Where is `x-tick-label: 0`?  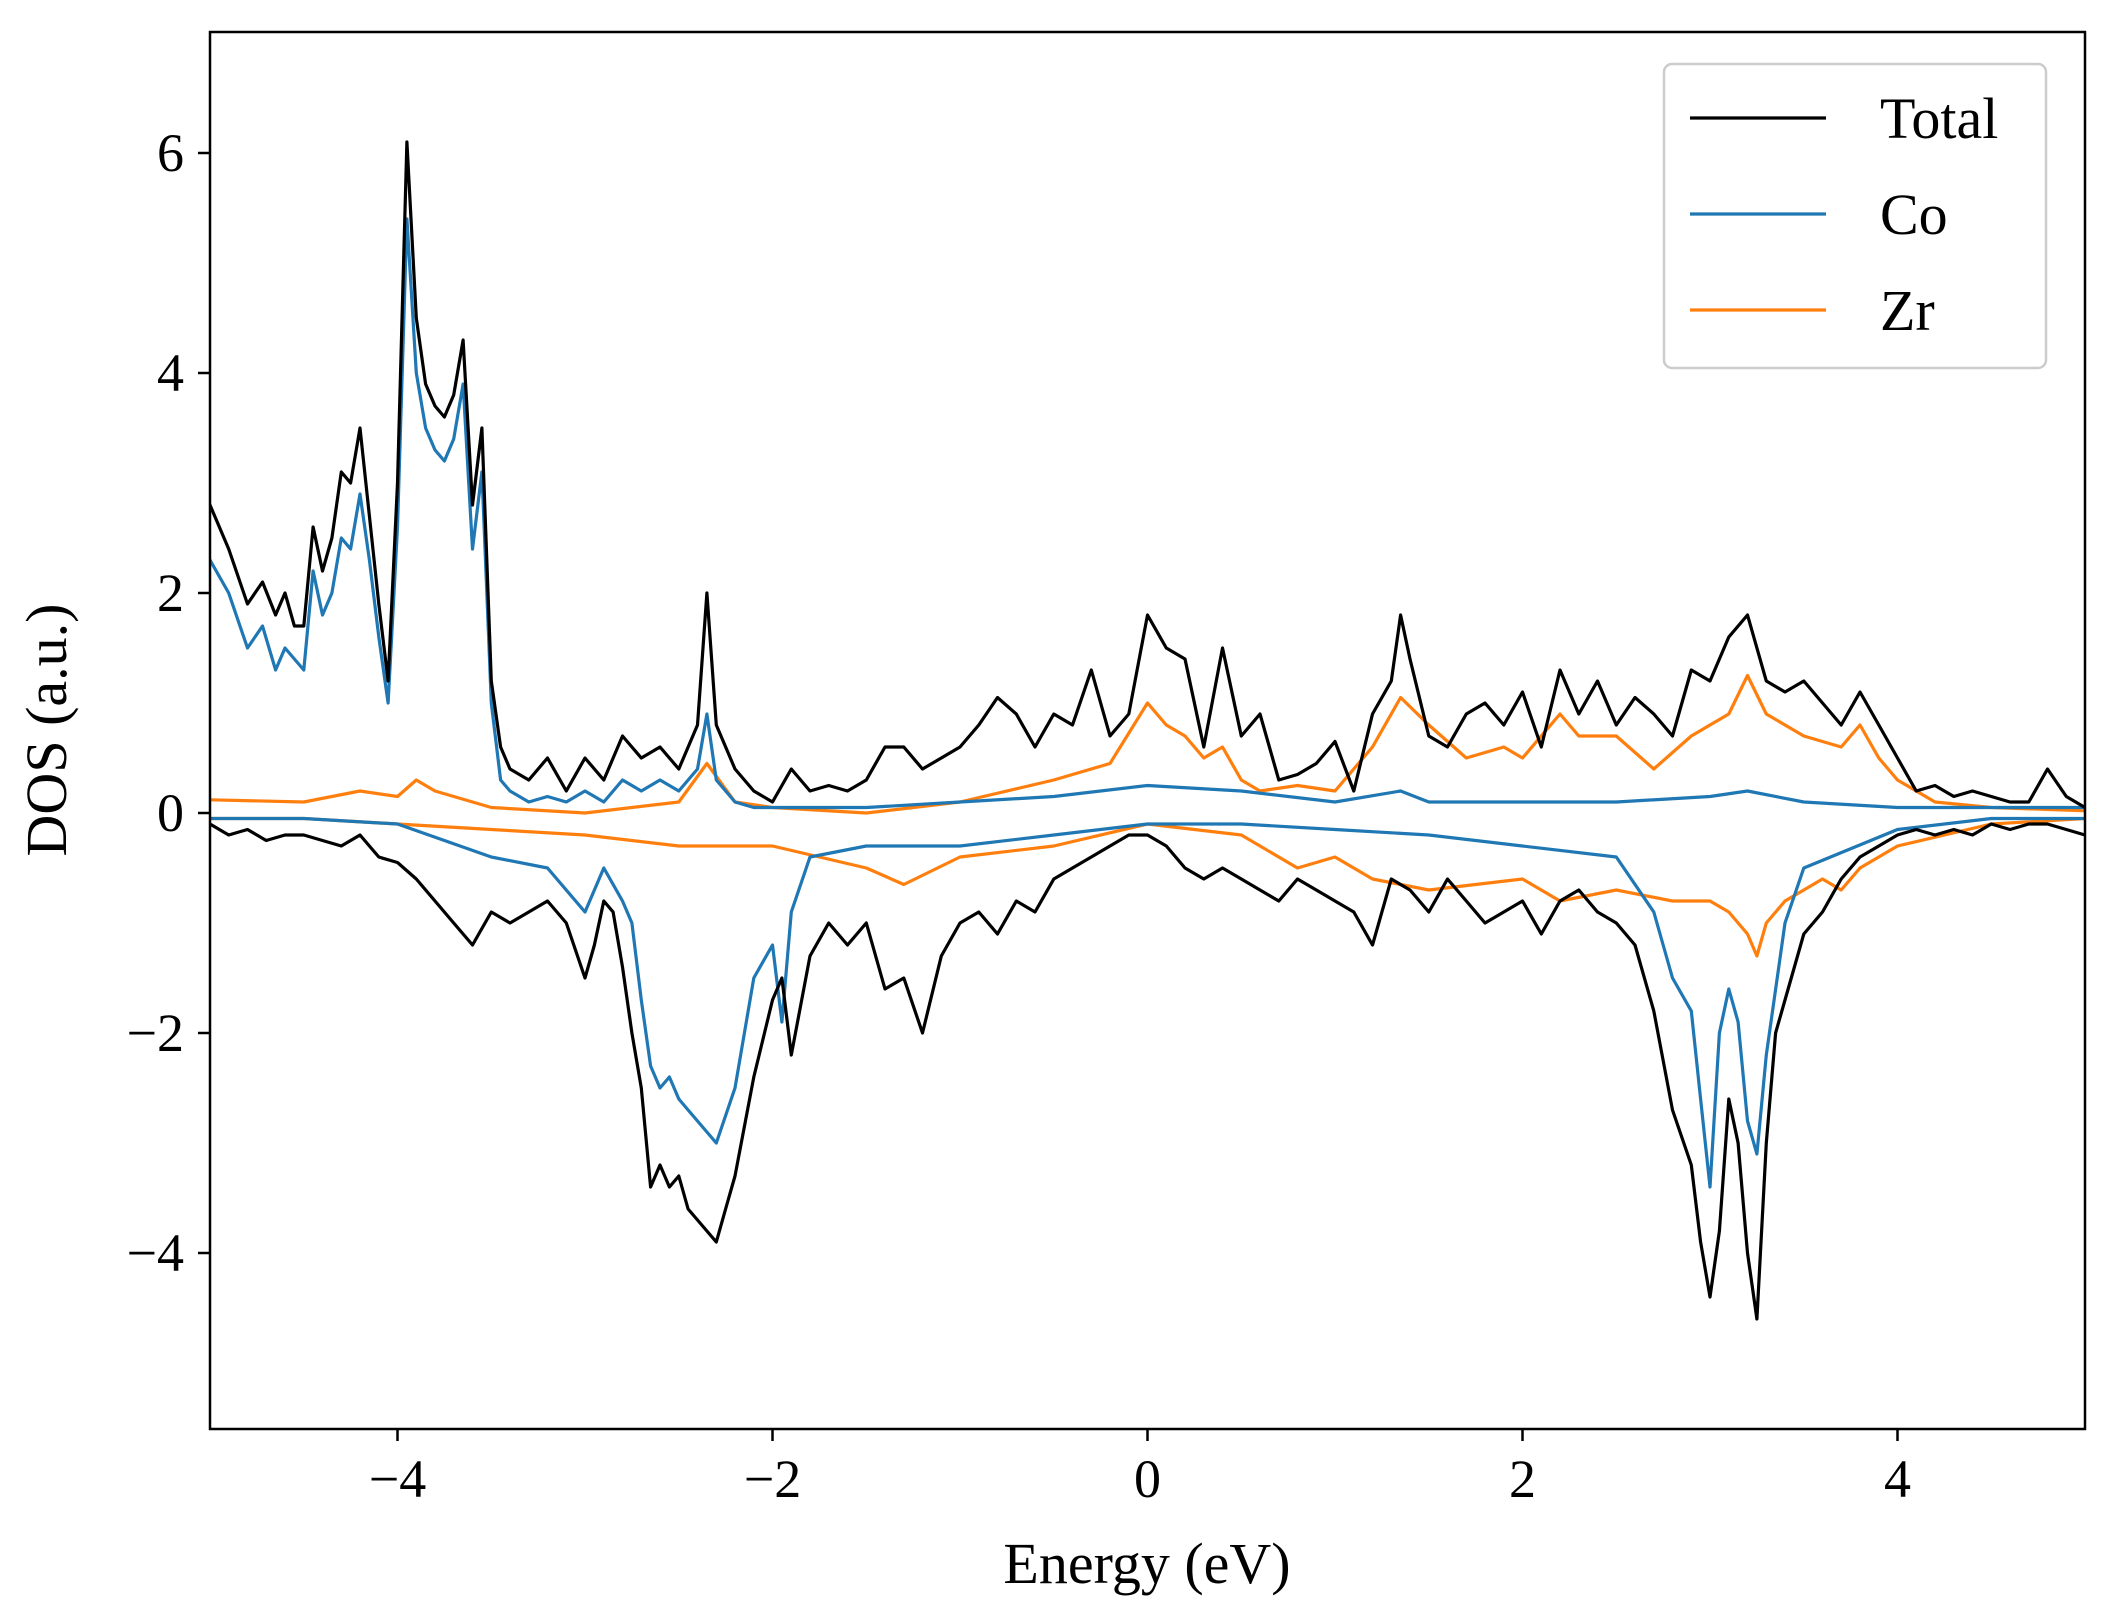 x-tick-label: 0 is located at coordinates (1147, 1479).